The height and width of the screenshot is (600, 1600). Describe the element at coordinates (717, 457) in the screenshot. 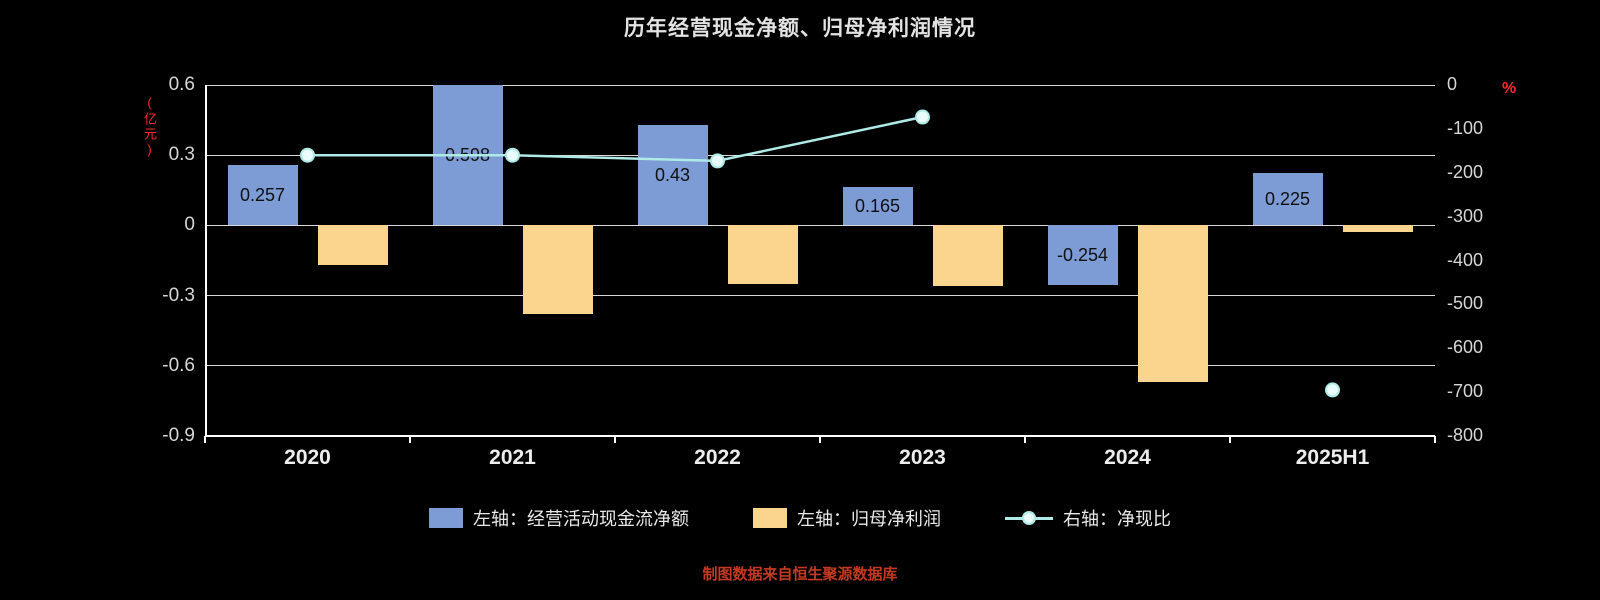

I see `x-axis-label: 2022` at that location.